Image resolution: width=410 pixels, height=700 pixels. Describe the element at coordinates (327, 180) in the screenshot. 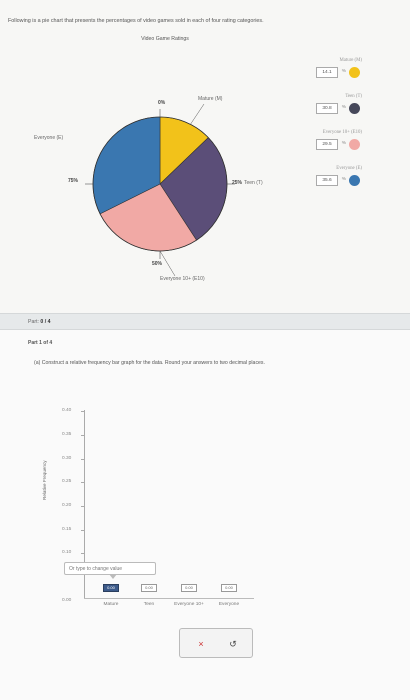

I see `legend-value-field: 35.6` at that location.